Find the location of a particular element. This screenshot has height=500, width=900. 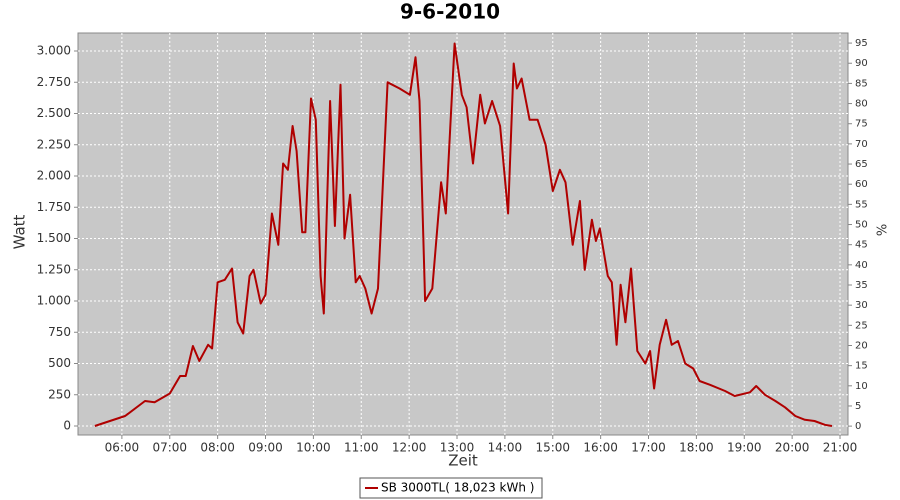

y2-tick-label: 20 is located at coordinates (861, 345).